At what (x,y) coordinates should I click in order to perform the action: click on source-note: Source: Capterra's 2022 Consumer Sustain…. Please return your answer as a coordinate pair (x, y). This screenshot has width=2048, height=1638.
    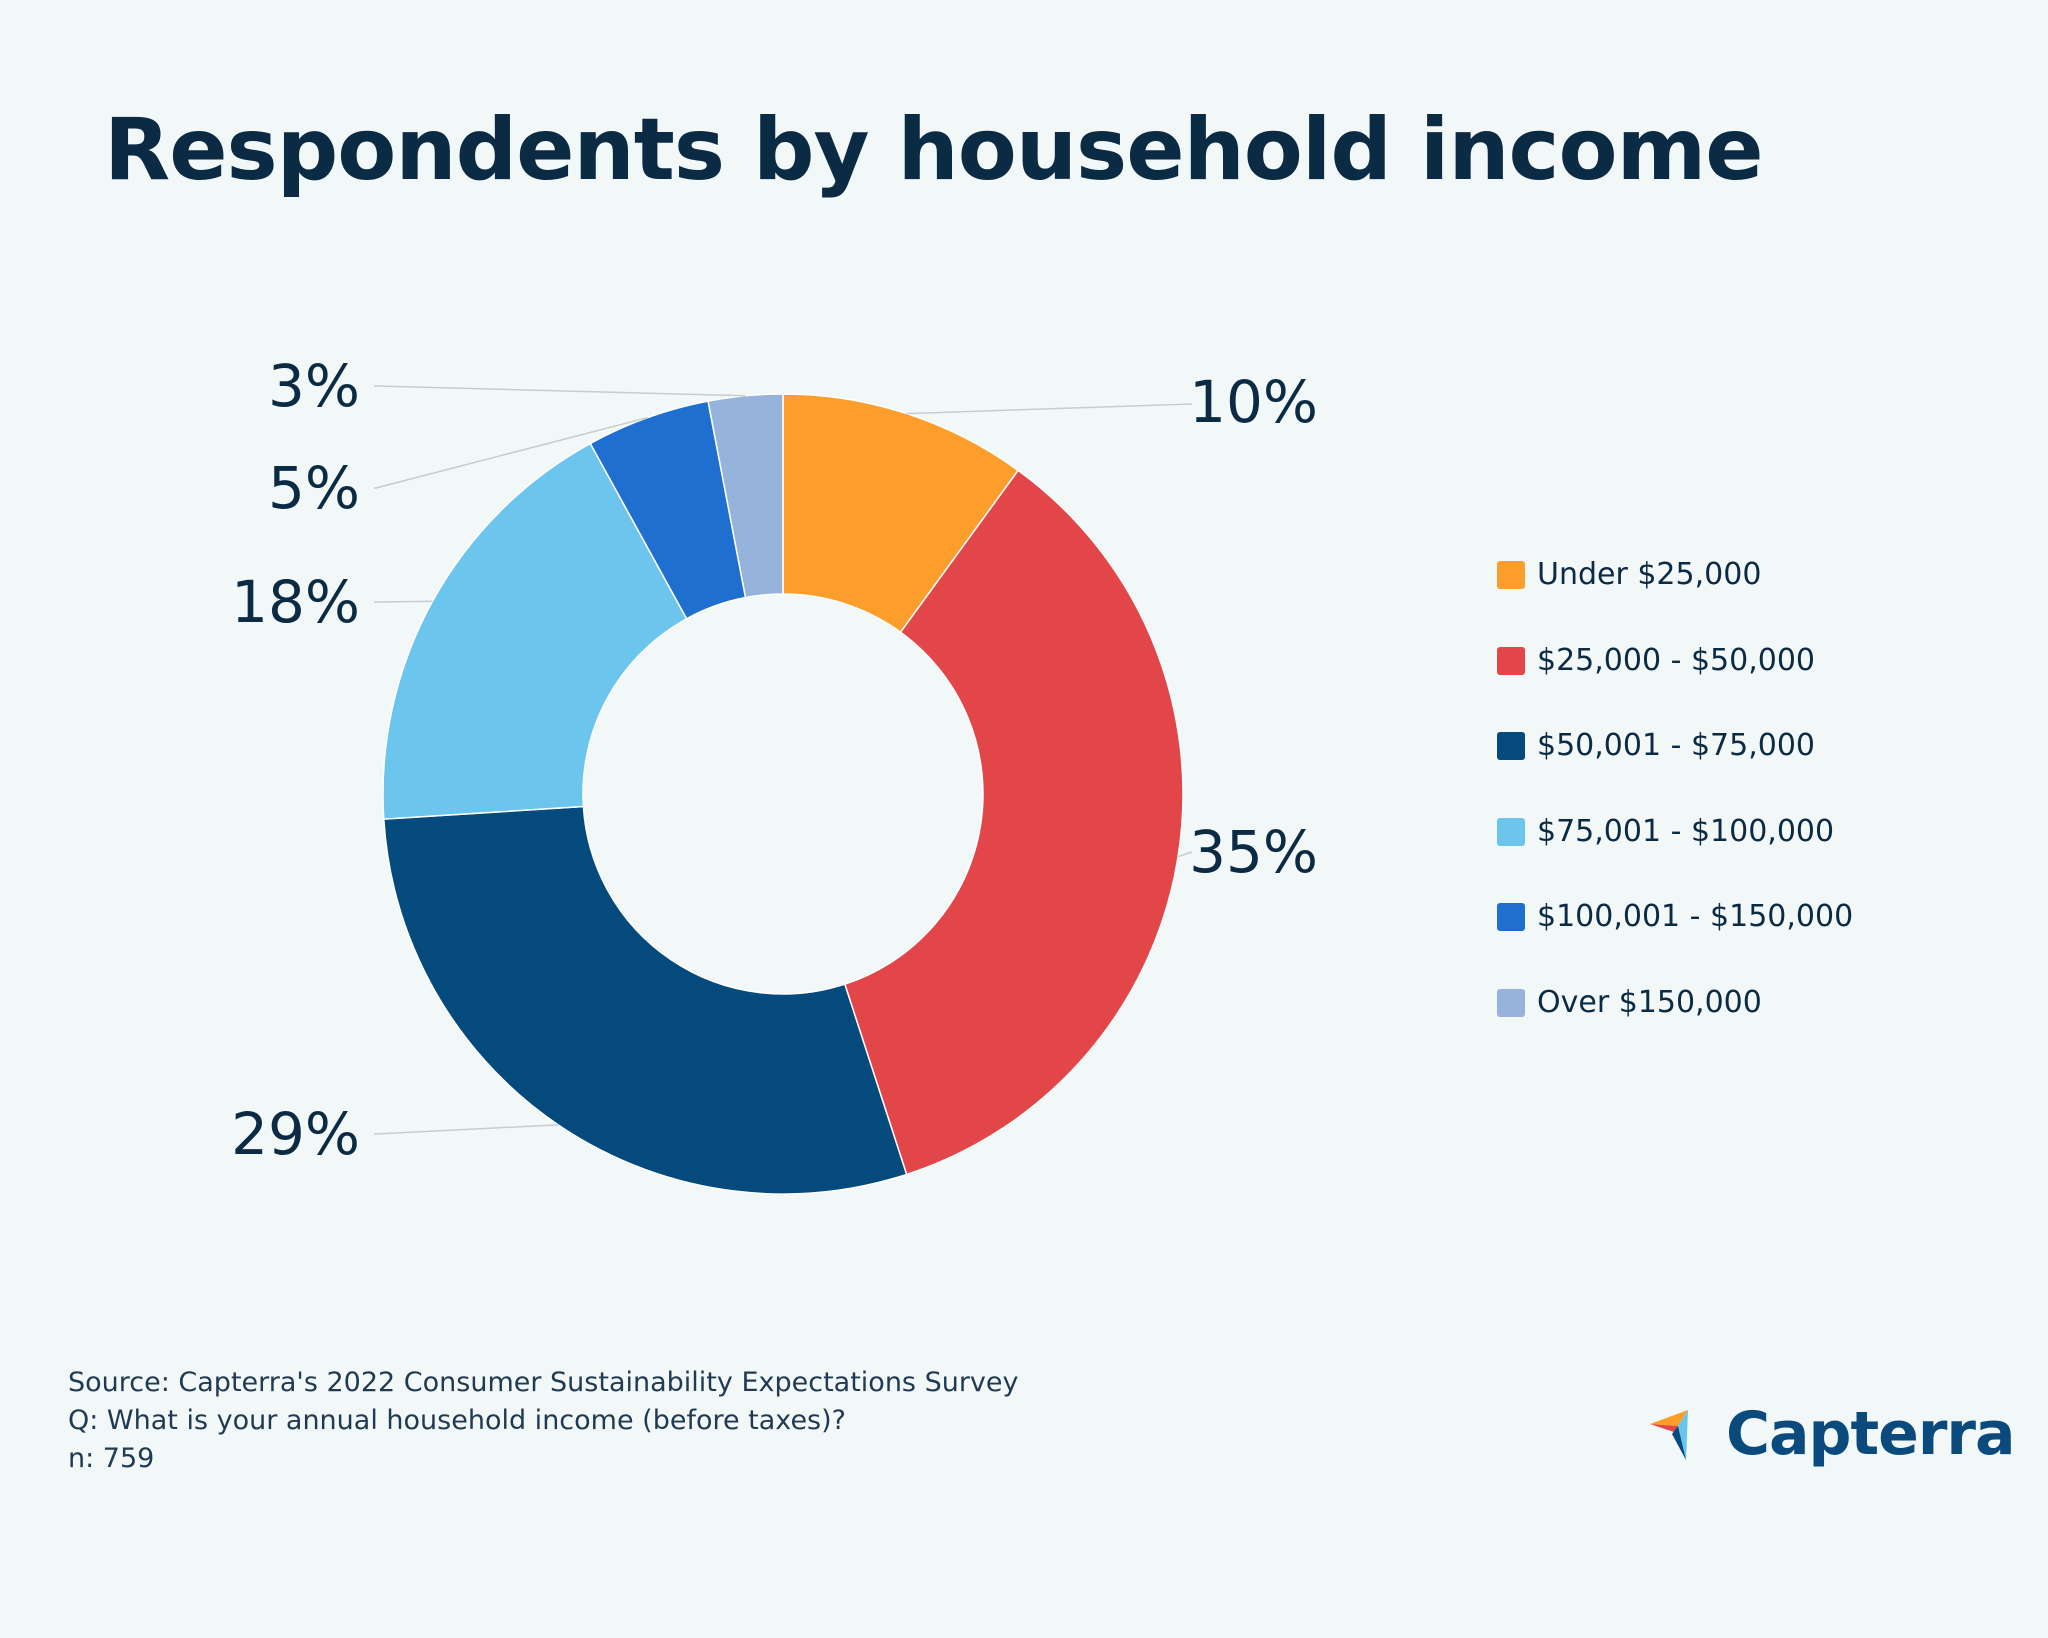
    Looking at the image, I should click on (543, 1382).